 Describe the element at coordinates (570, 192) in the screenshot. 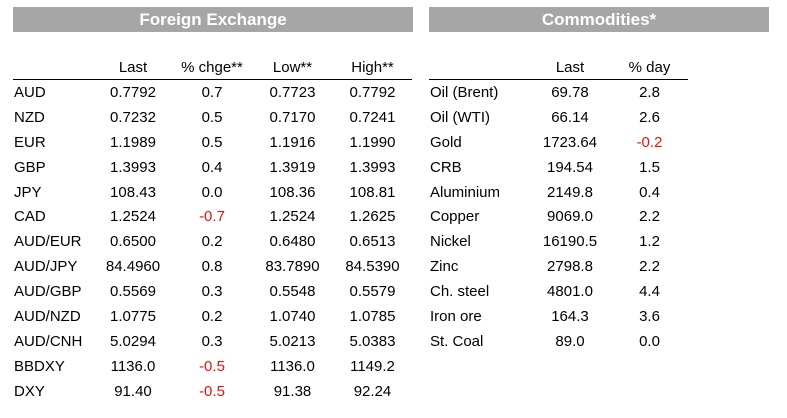

I see `commodities-last-cell: 2149.8` at that location.